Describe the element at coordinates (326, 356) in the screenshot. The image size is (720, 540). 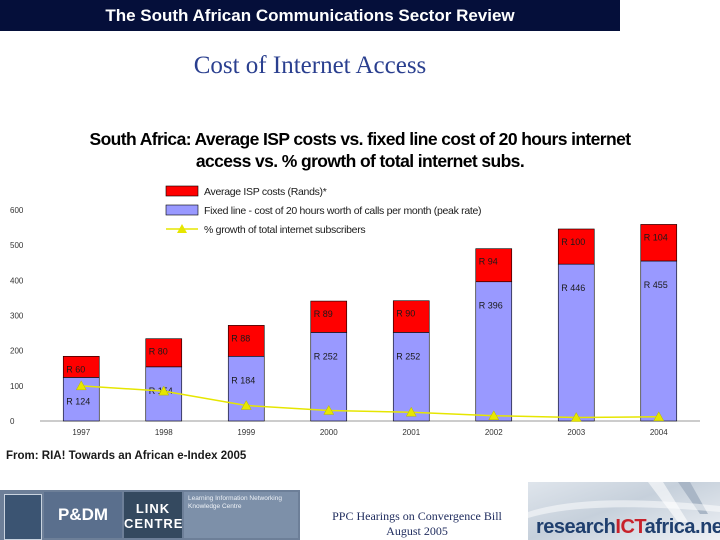
I see `label-fixed-line-2000: R 252` at that location.